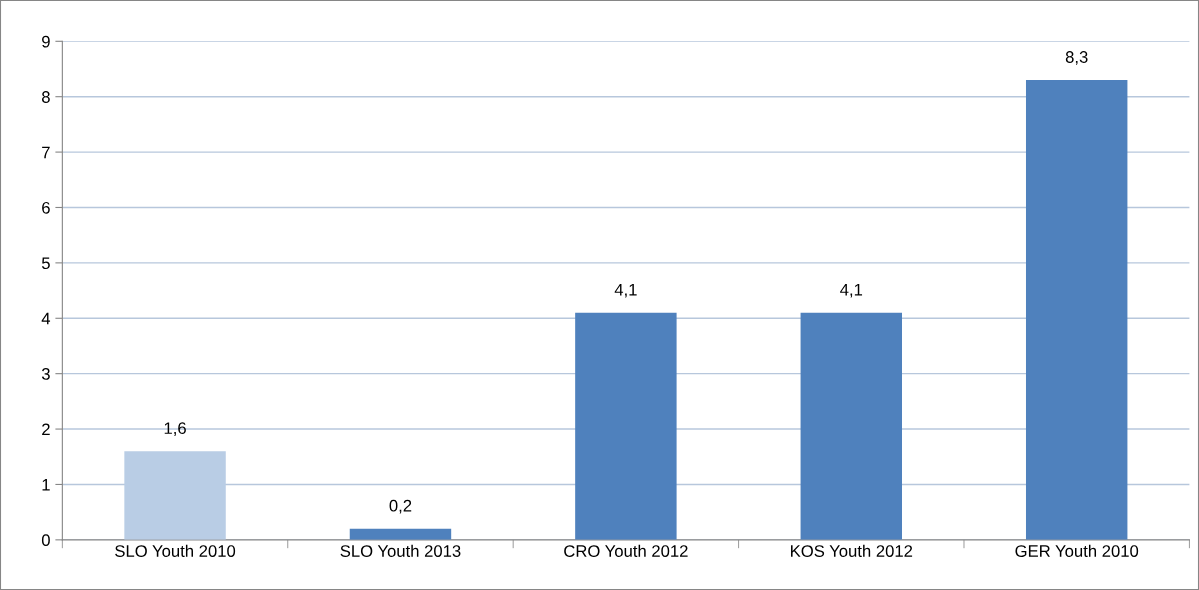 The height and width of the screenshot is (590, 1199). I want to click on y-tick-label: 7, so click(46, 152).